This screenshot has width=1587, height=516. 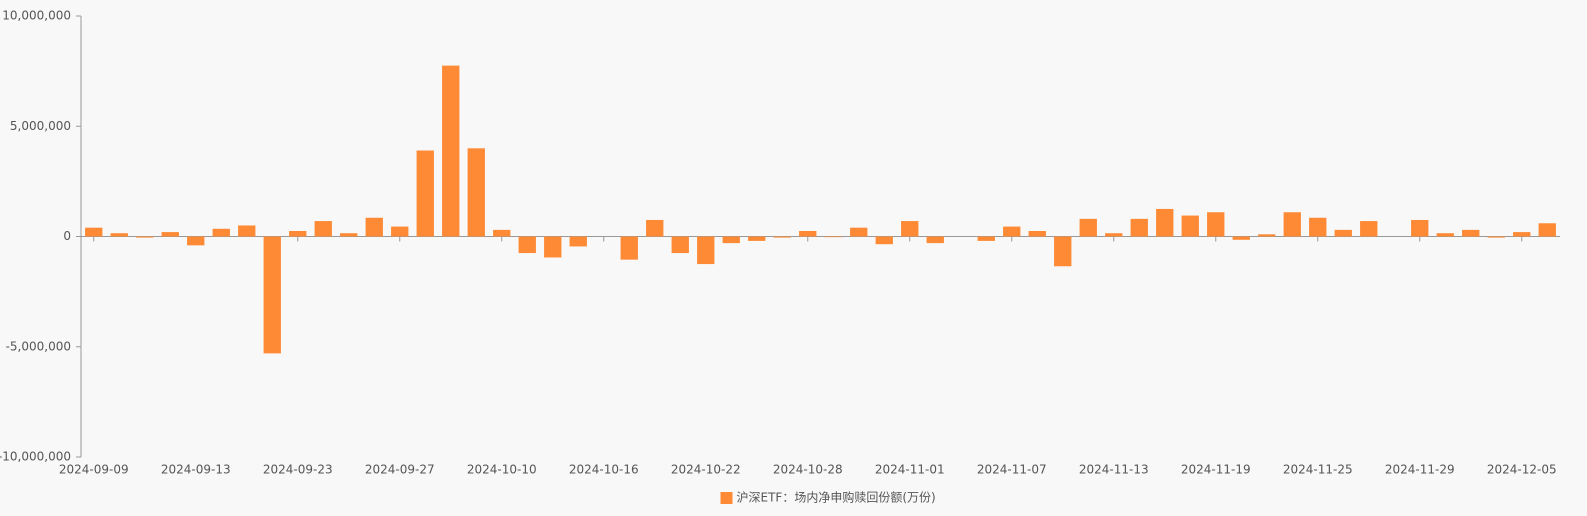 I want to click on x-tick-label: 2024-11-25, so click(x=1318, y=470).